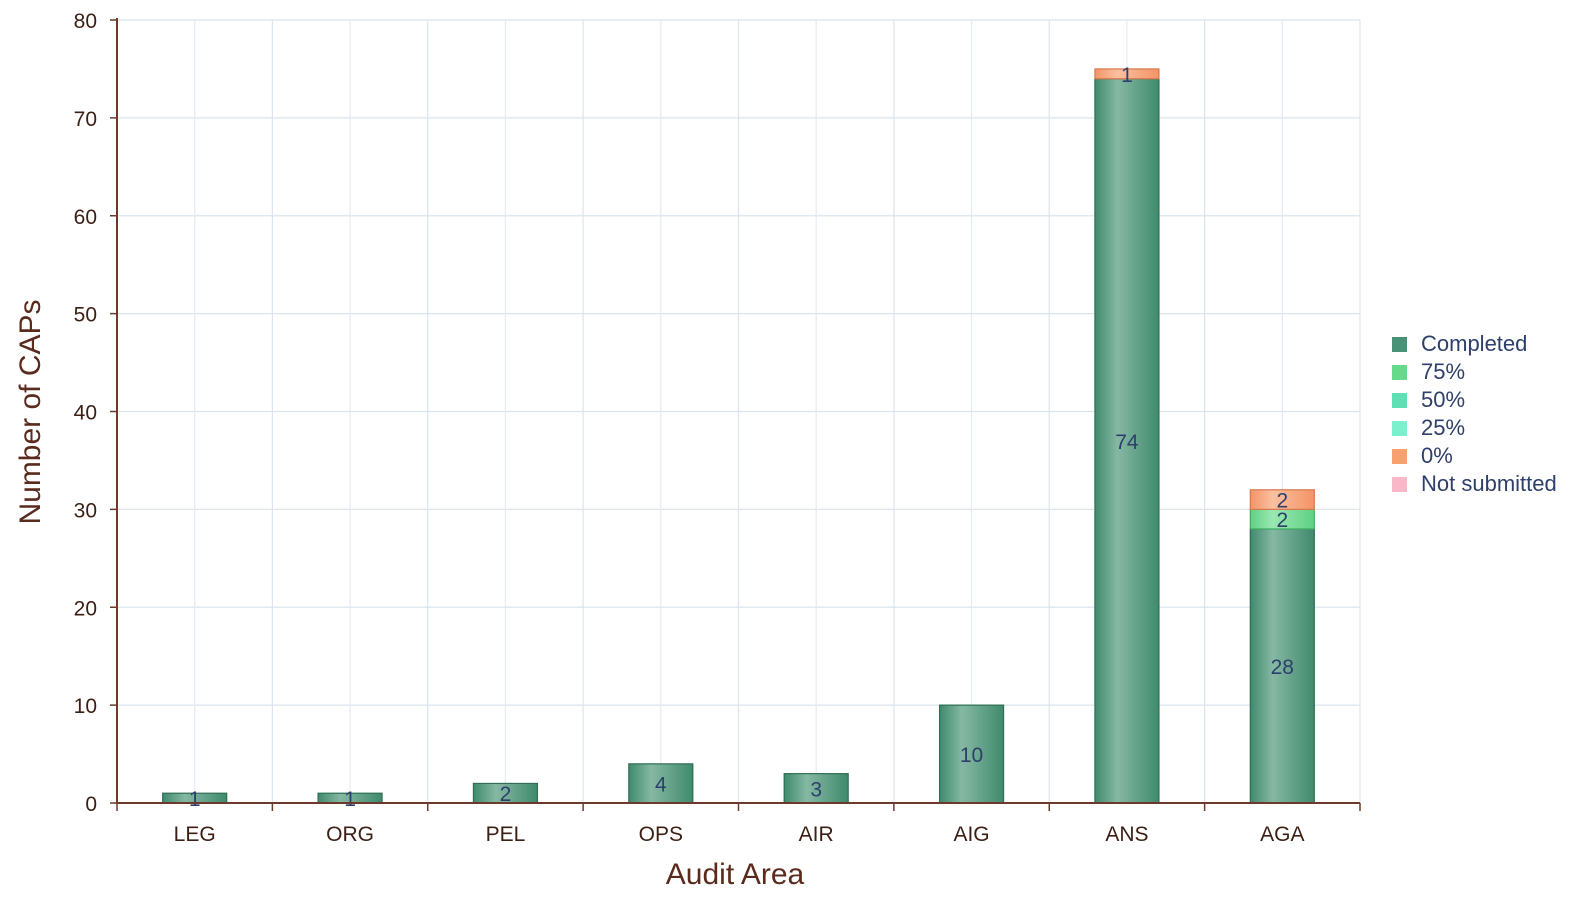 Image resolution: width=1580 pixels, height=897 pixels. I want to click on legend-item: Not submitted, so click(1474, 484).